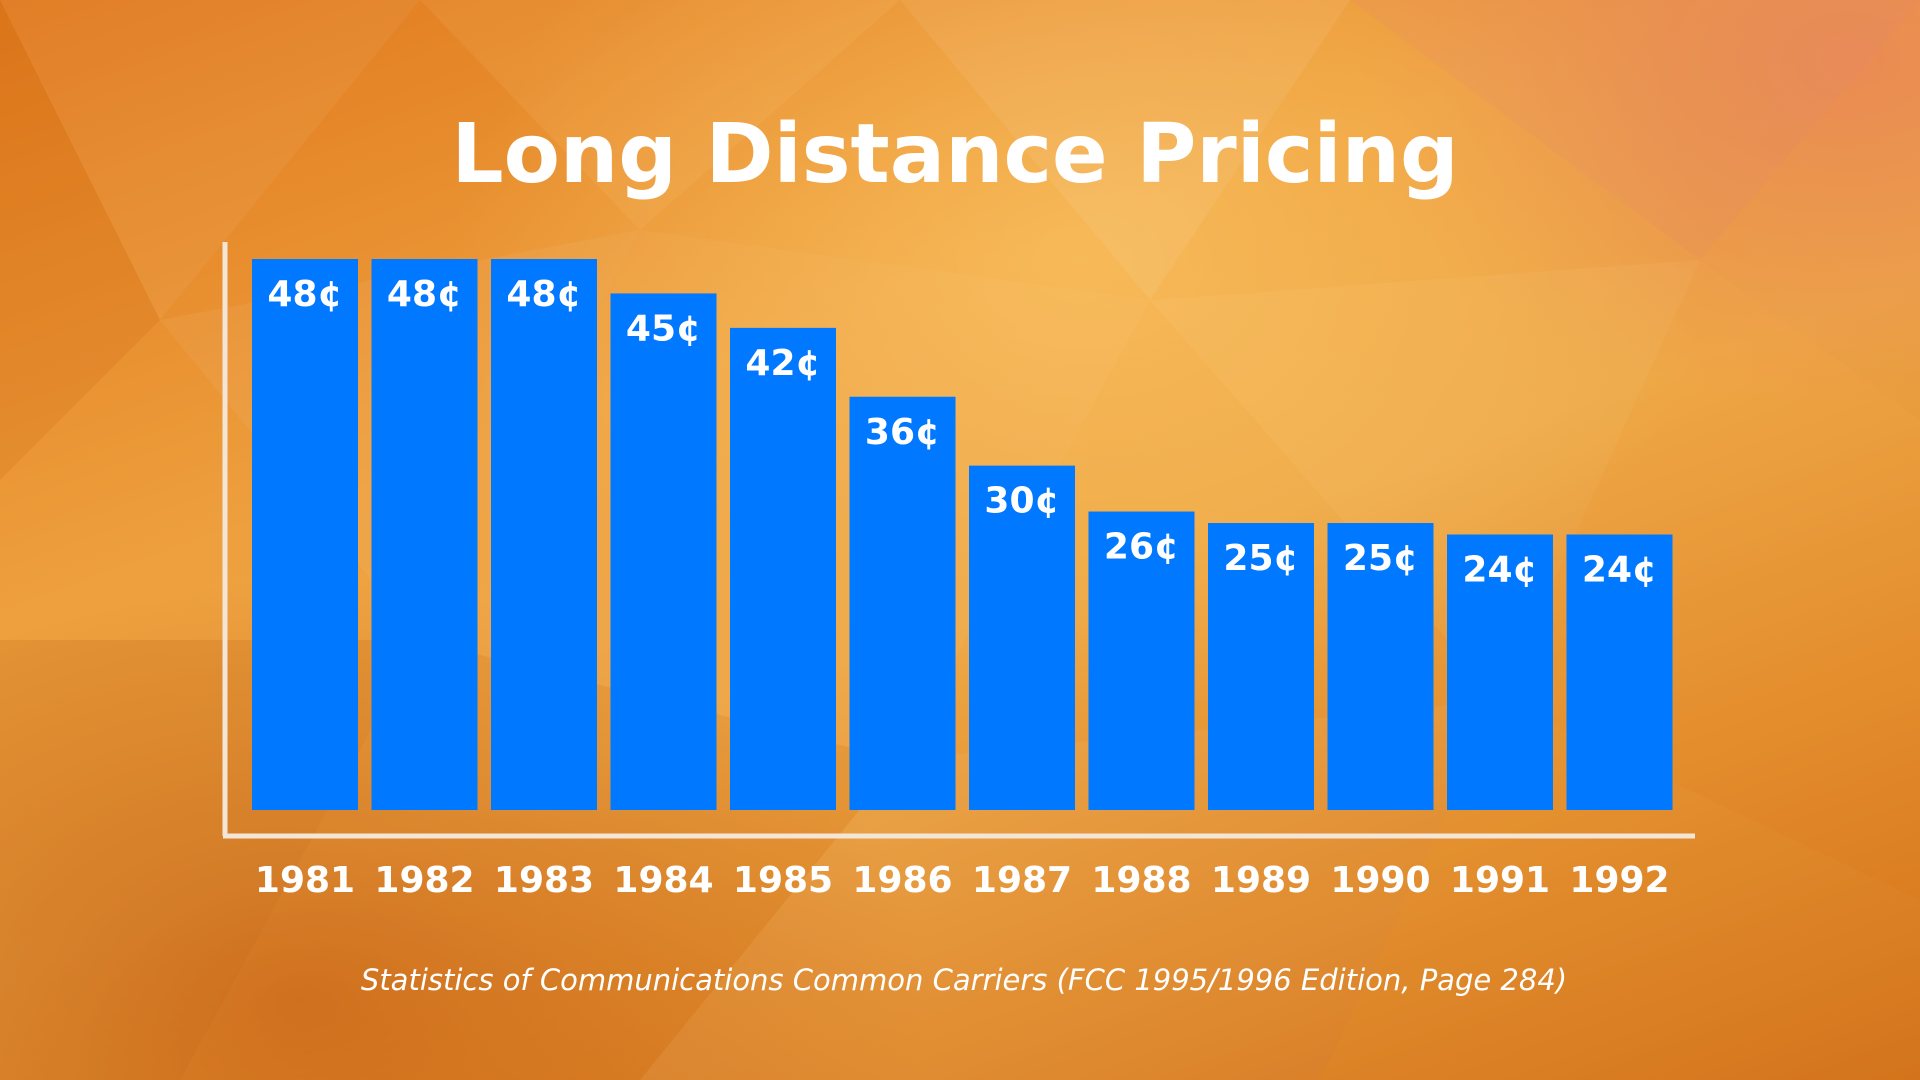 The width and height of the screenshot is (1920, 1080). What do you see at coordinates (424, 880) in the screenshot?
I see `x-tick-label: 1982` at bounding box center [424, 880].